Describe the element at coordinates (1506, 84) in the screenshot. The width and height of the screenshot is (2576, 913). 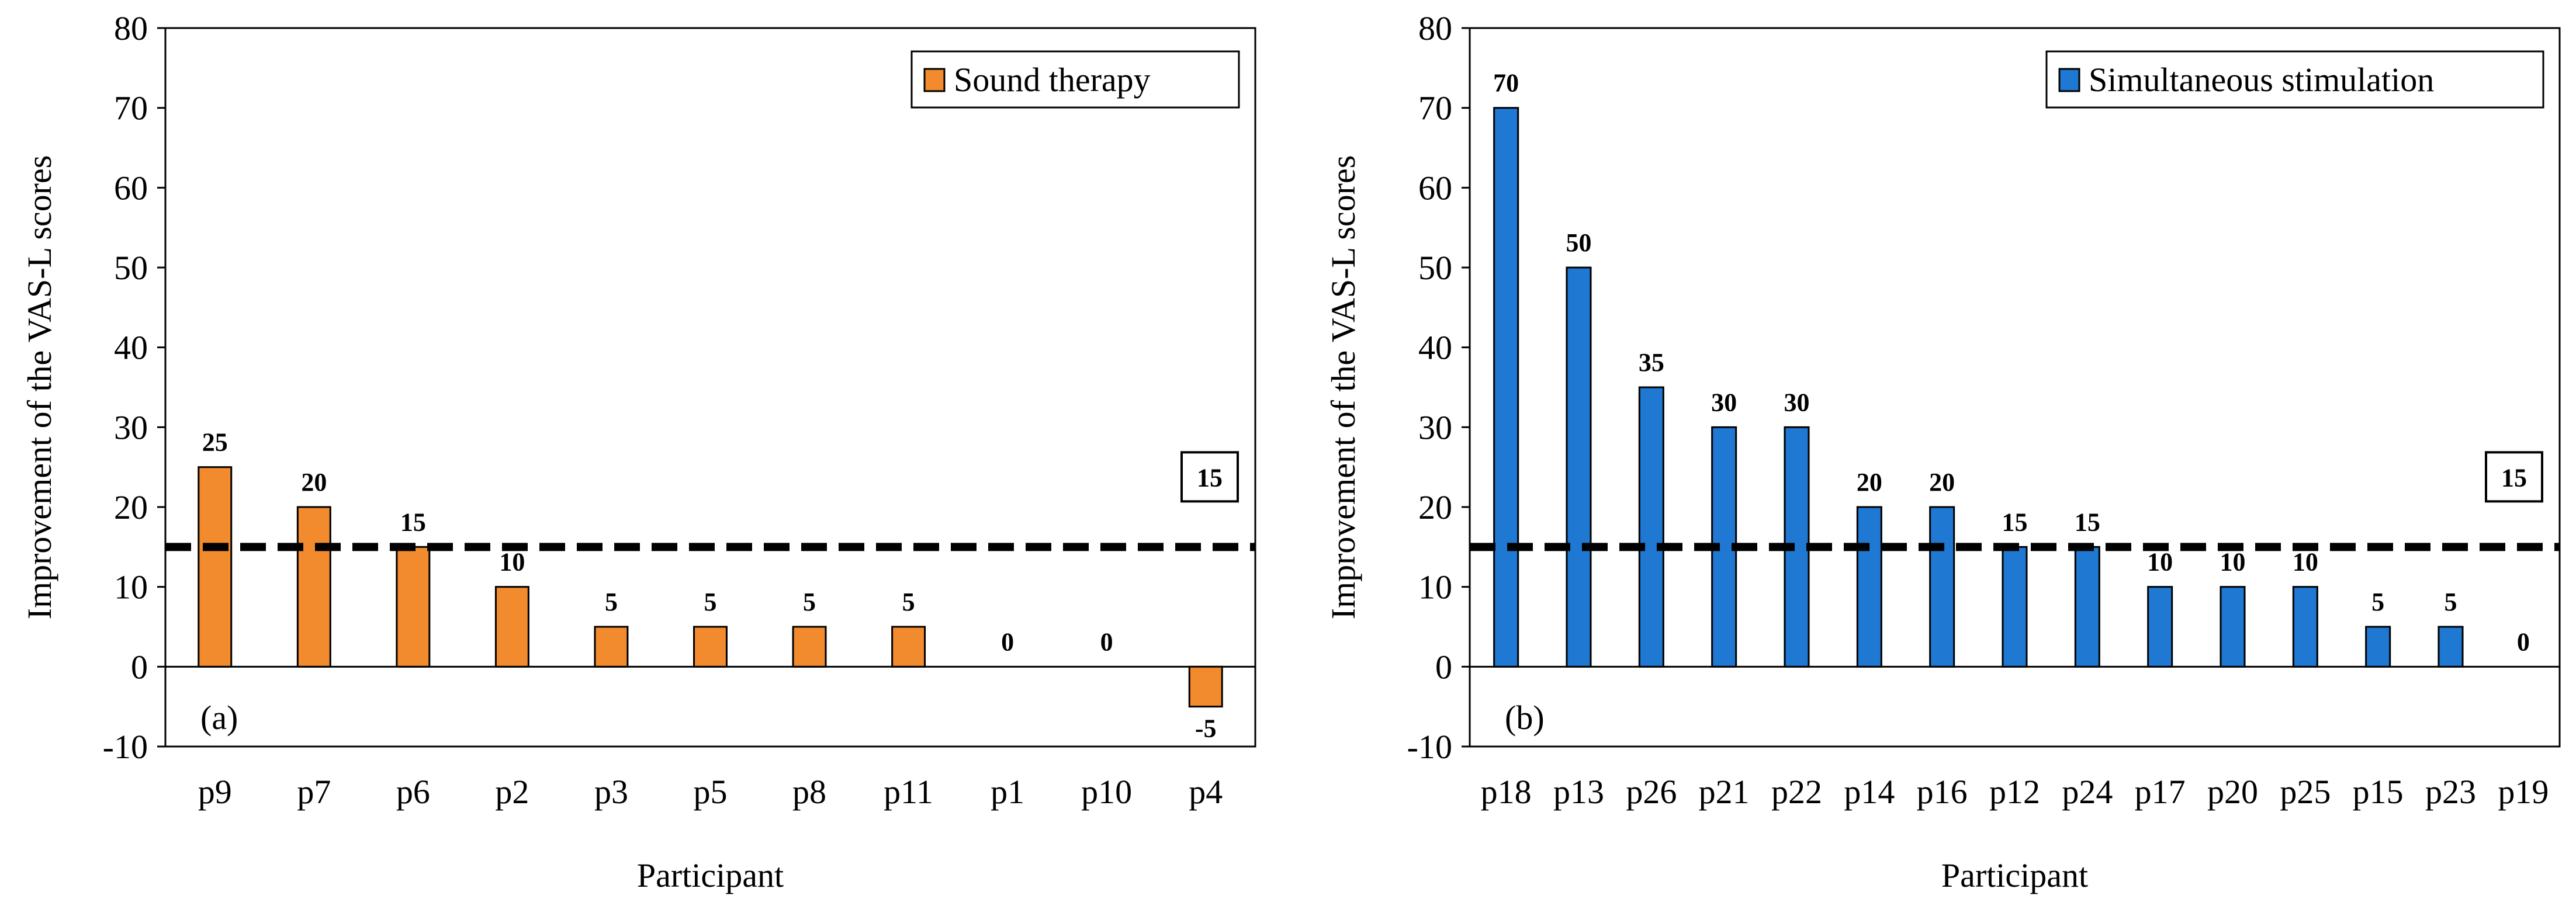
I see `data-label-p18: 70` at that location.